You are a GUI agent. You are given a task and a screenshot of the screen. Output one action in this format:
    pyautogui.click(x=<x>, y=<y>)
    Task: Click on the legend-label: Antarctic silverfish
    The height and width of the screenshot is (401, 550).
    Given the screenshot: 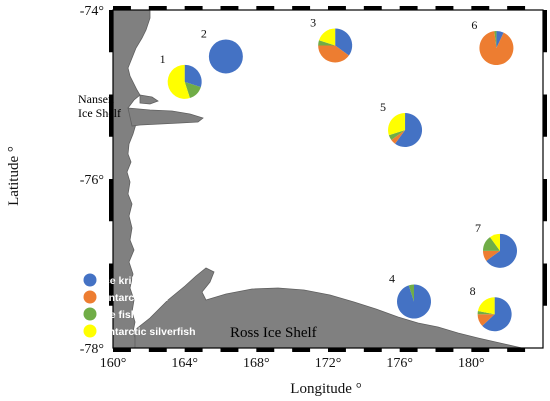 What is the action you would take?
    pyautogui.click(x=148, y=332)
    